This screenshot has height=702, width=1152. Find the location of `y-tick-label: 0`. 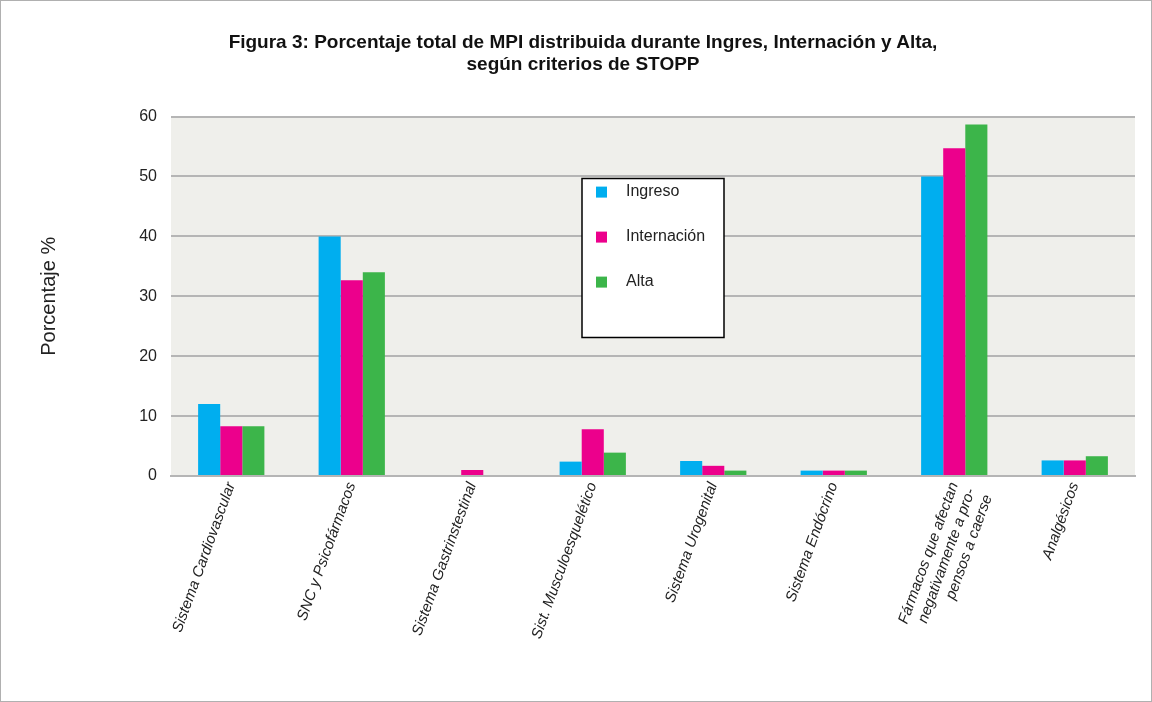

y-tick-label: 0 is located at coordinates (153, 475).